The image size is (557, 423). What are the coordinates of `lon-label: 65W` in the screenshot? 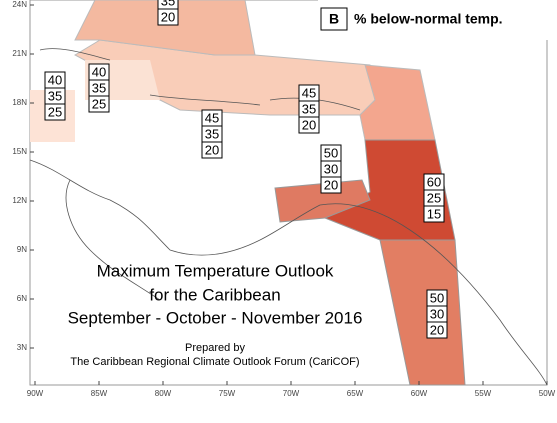 It's located at (355, 393).